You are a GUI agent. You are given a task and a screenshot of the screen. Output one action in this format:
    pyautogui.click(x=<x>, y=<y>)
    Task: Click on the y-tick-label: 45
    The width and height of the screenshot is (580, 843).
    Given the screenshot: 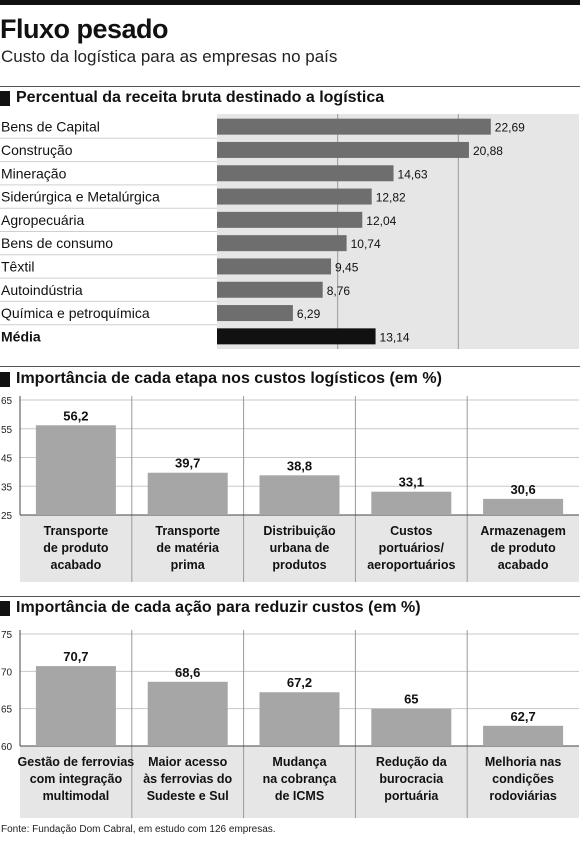 What is the action you would take?
    pyautogui.click(x=7, y=459)
    